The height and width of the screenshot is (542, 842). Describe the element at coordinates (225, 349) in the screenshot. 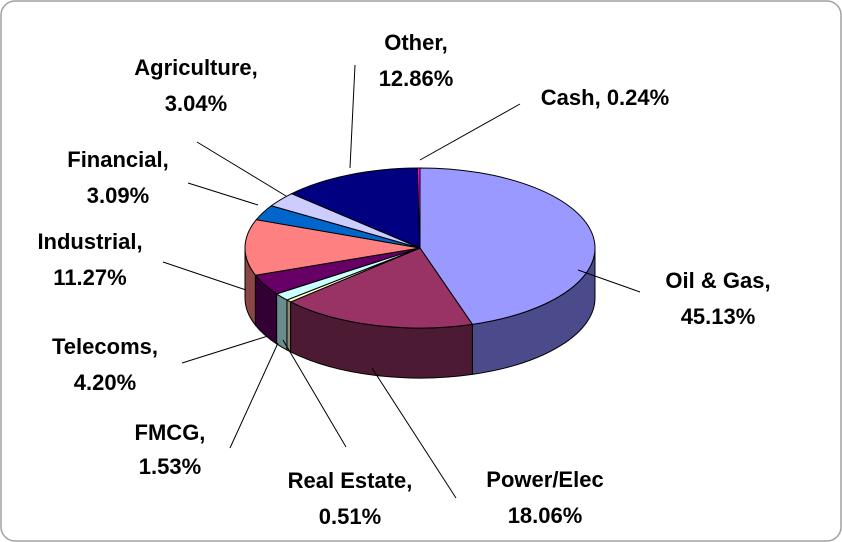

I see `leader-line-telecoms` at that location.